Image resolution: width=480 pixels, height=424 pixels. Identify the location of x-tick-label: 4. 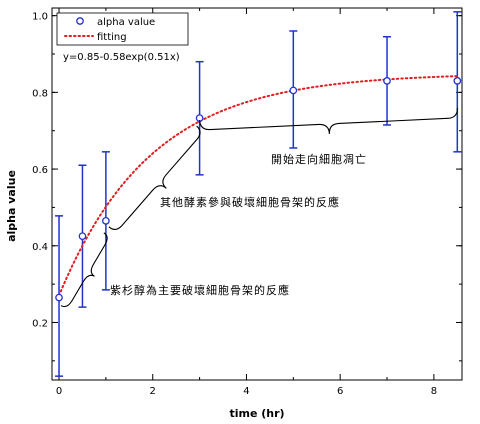
(246, 391).